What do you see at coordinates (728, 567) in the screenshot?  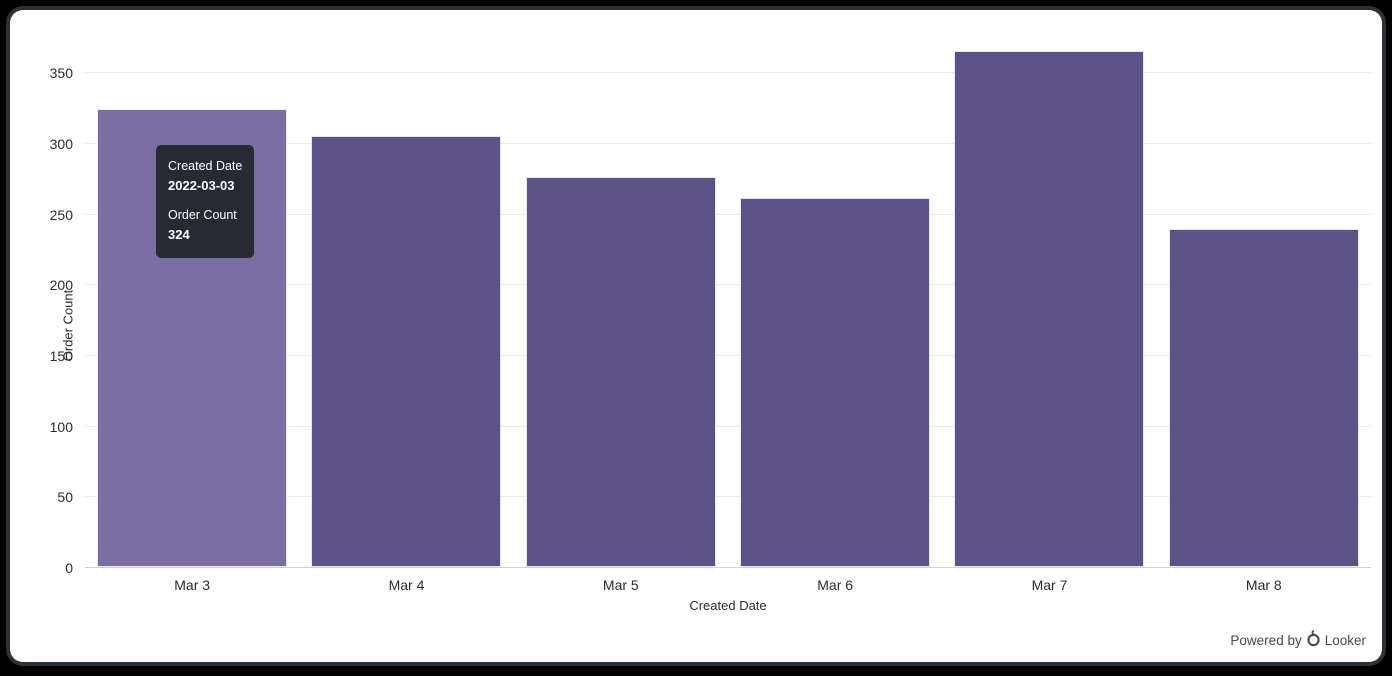 I see `x-axis-line` at bounding box center [728, 567].